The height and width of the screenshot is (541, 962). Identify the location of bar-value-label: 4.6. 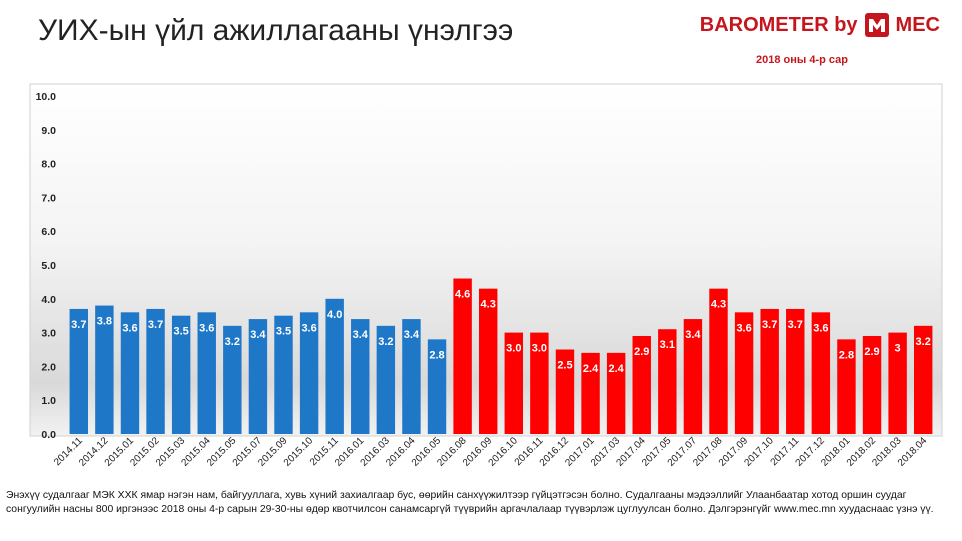
(462, 295).